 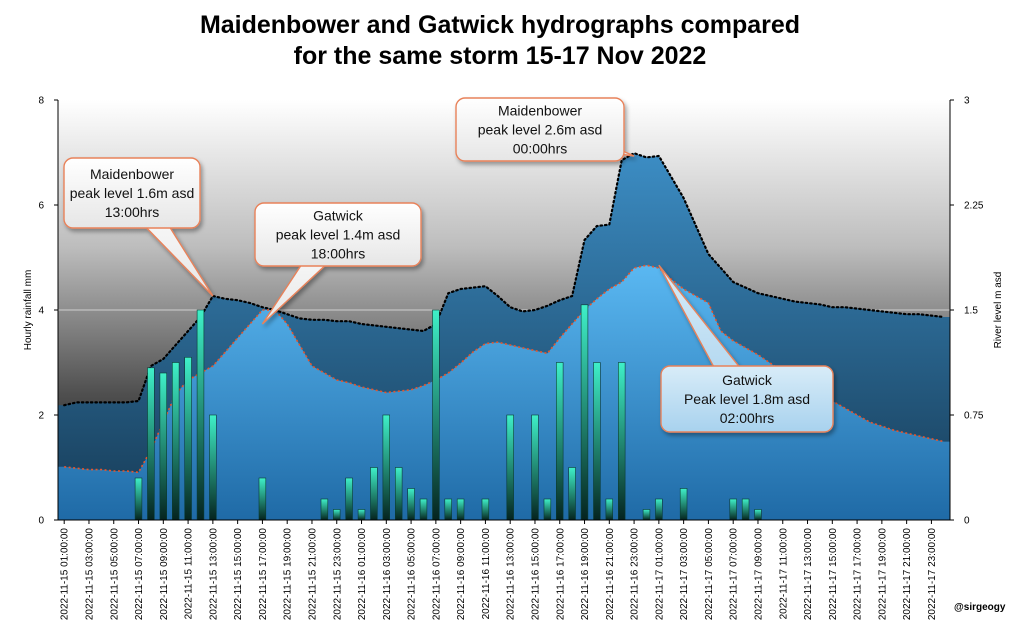 What do you see at coordinates (684, 574) in the screenshot?
I see `x-tick-label: 2022-11-17 03:00:00` at bounding box center [684, 574].